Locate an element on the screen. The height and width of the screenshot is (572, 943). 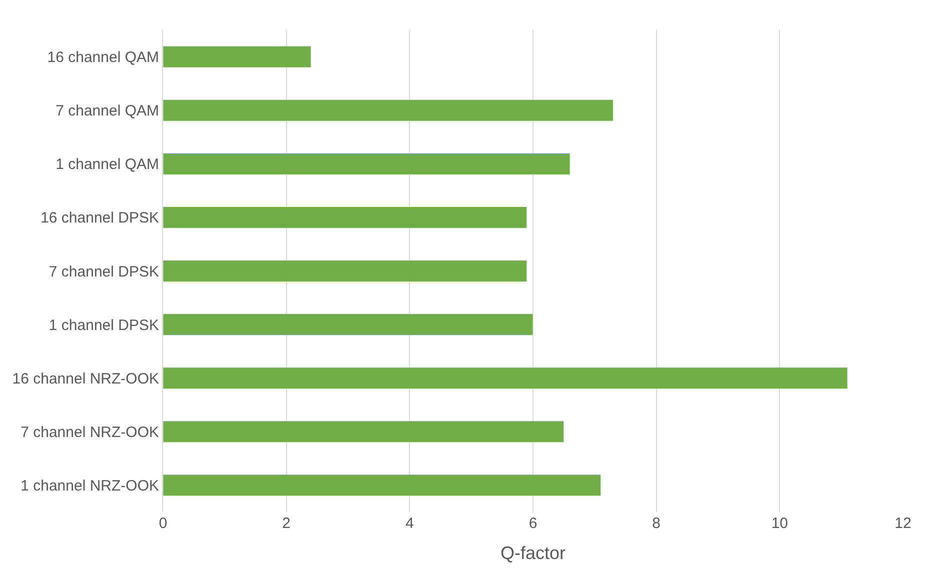
y-tick-label: 1 channel DPSK is located at coordinates (103, 325).